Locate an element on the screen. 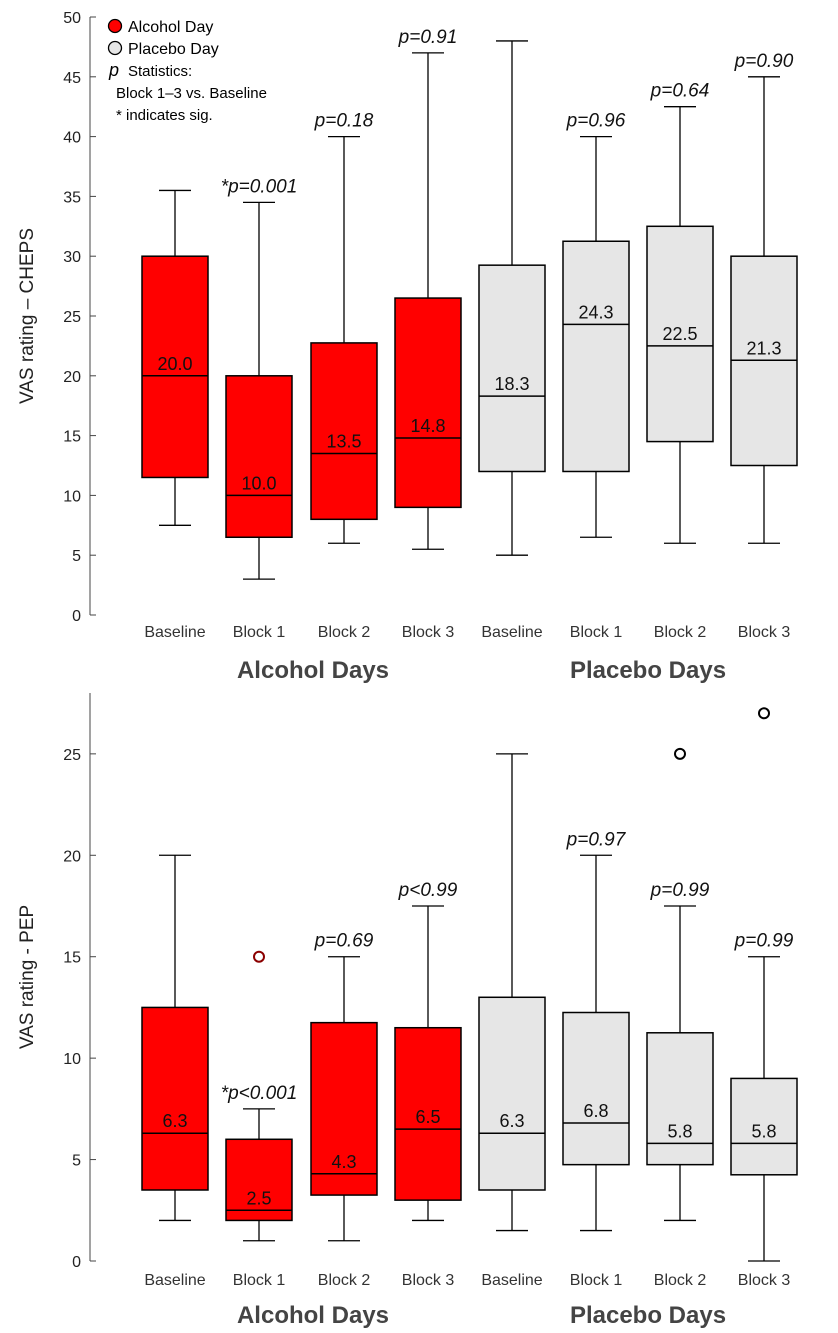 Image resolution: width=838 pixels, height=1333 pixels. median-label: 20.0 is located at coordinates (174, 364).